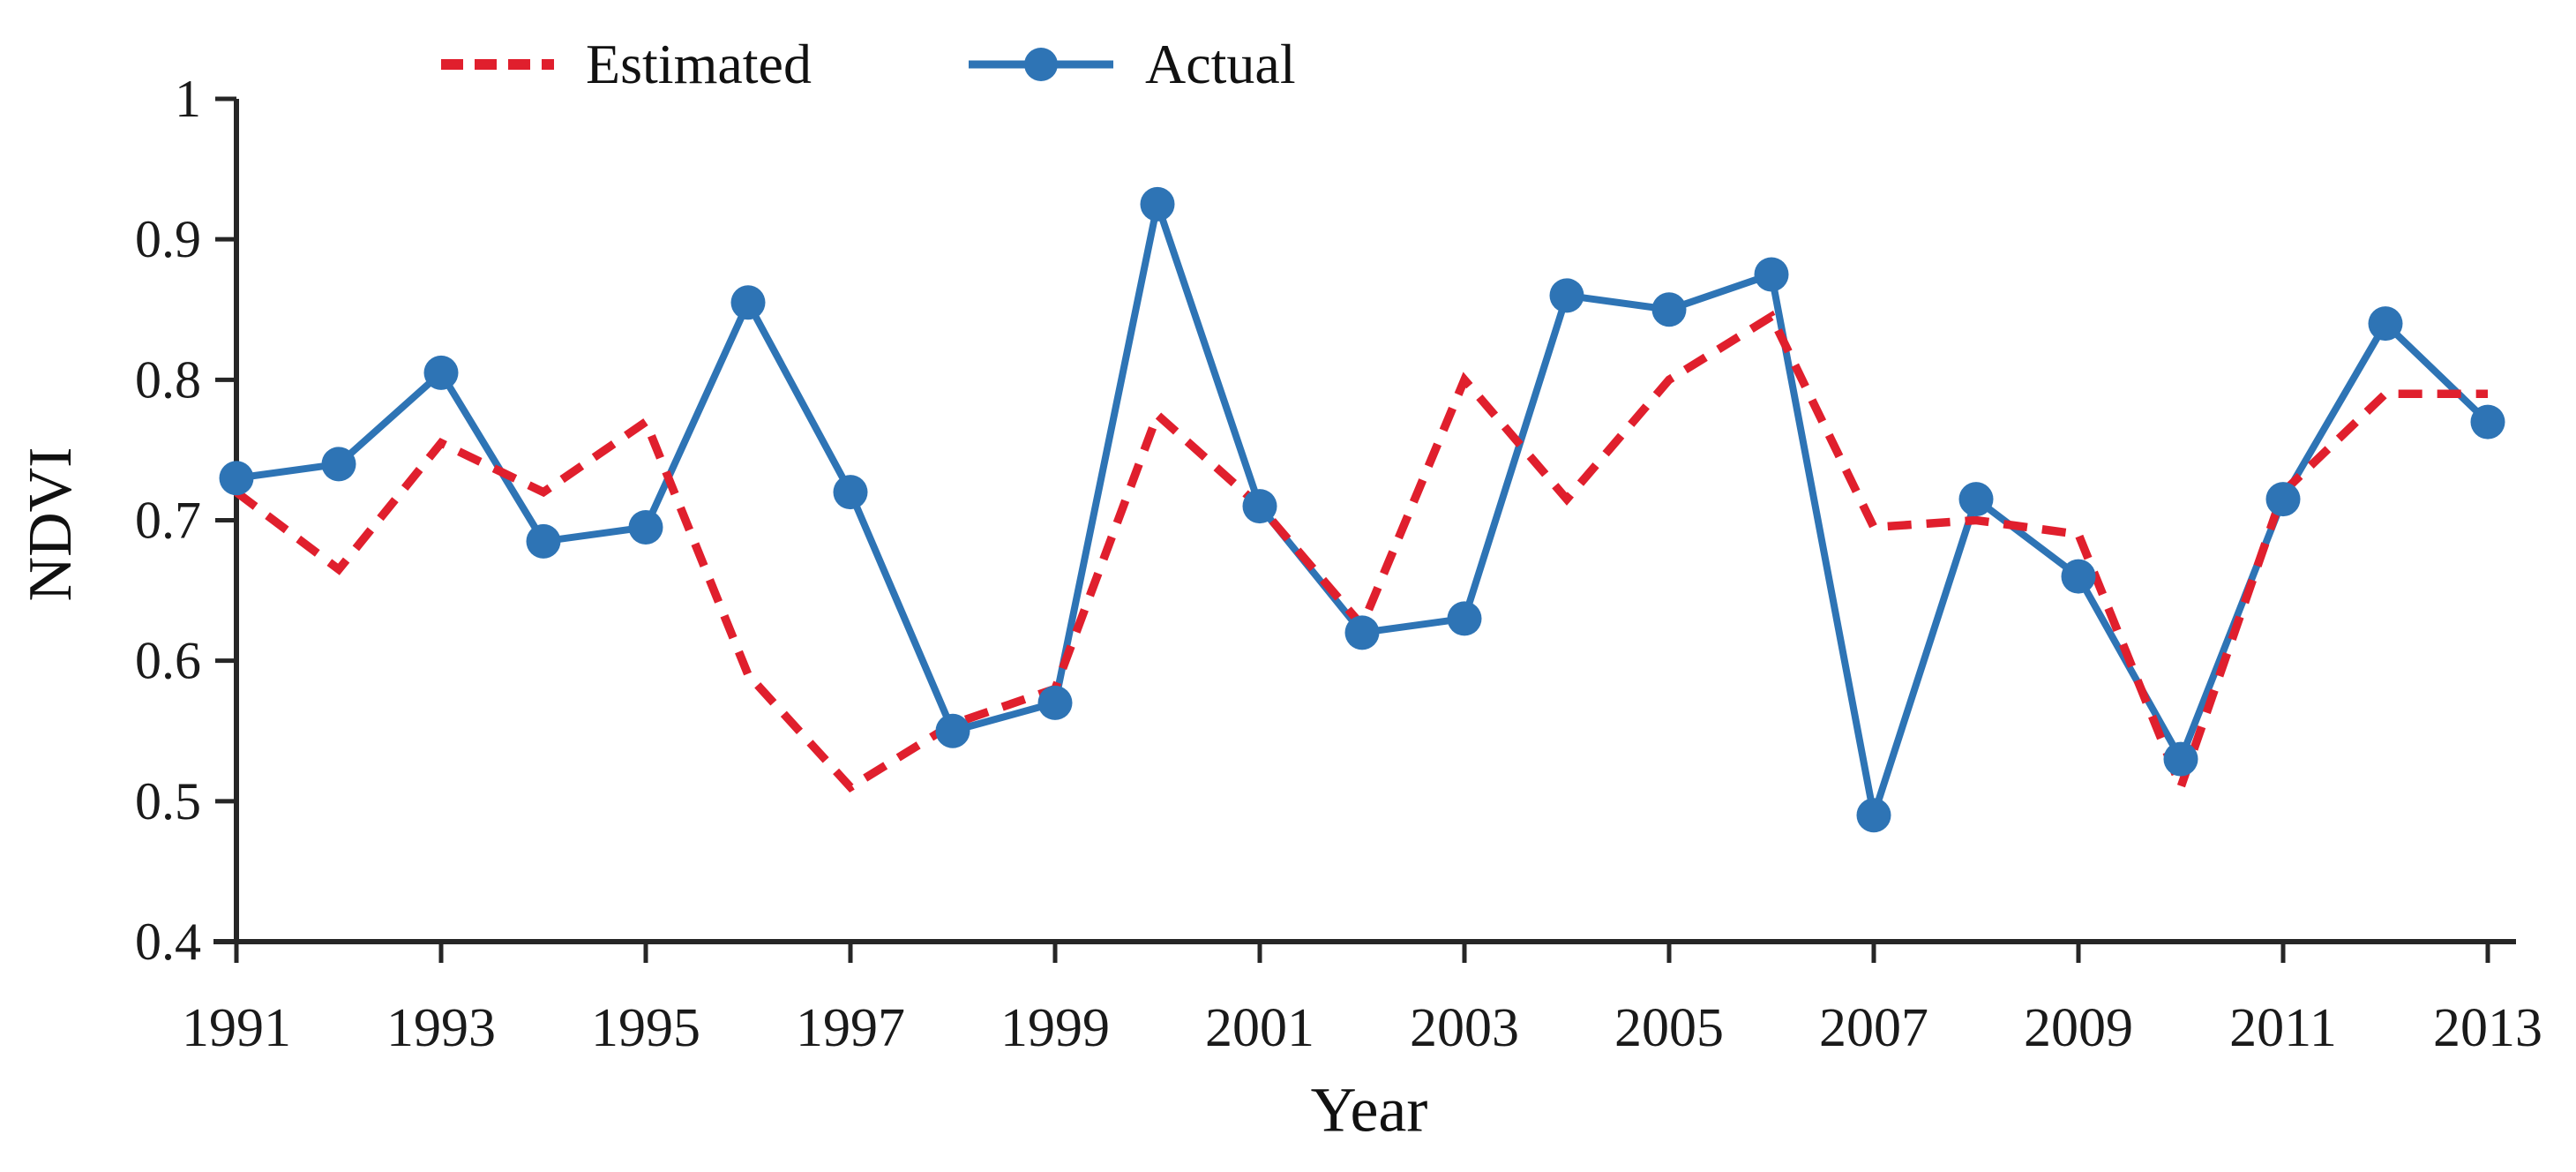  What do you see at coordinates (1260, 506) in the screenshot?
I see `actual-data-point-2001` at bounding box center [1260, 506].